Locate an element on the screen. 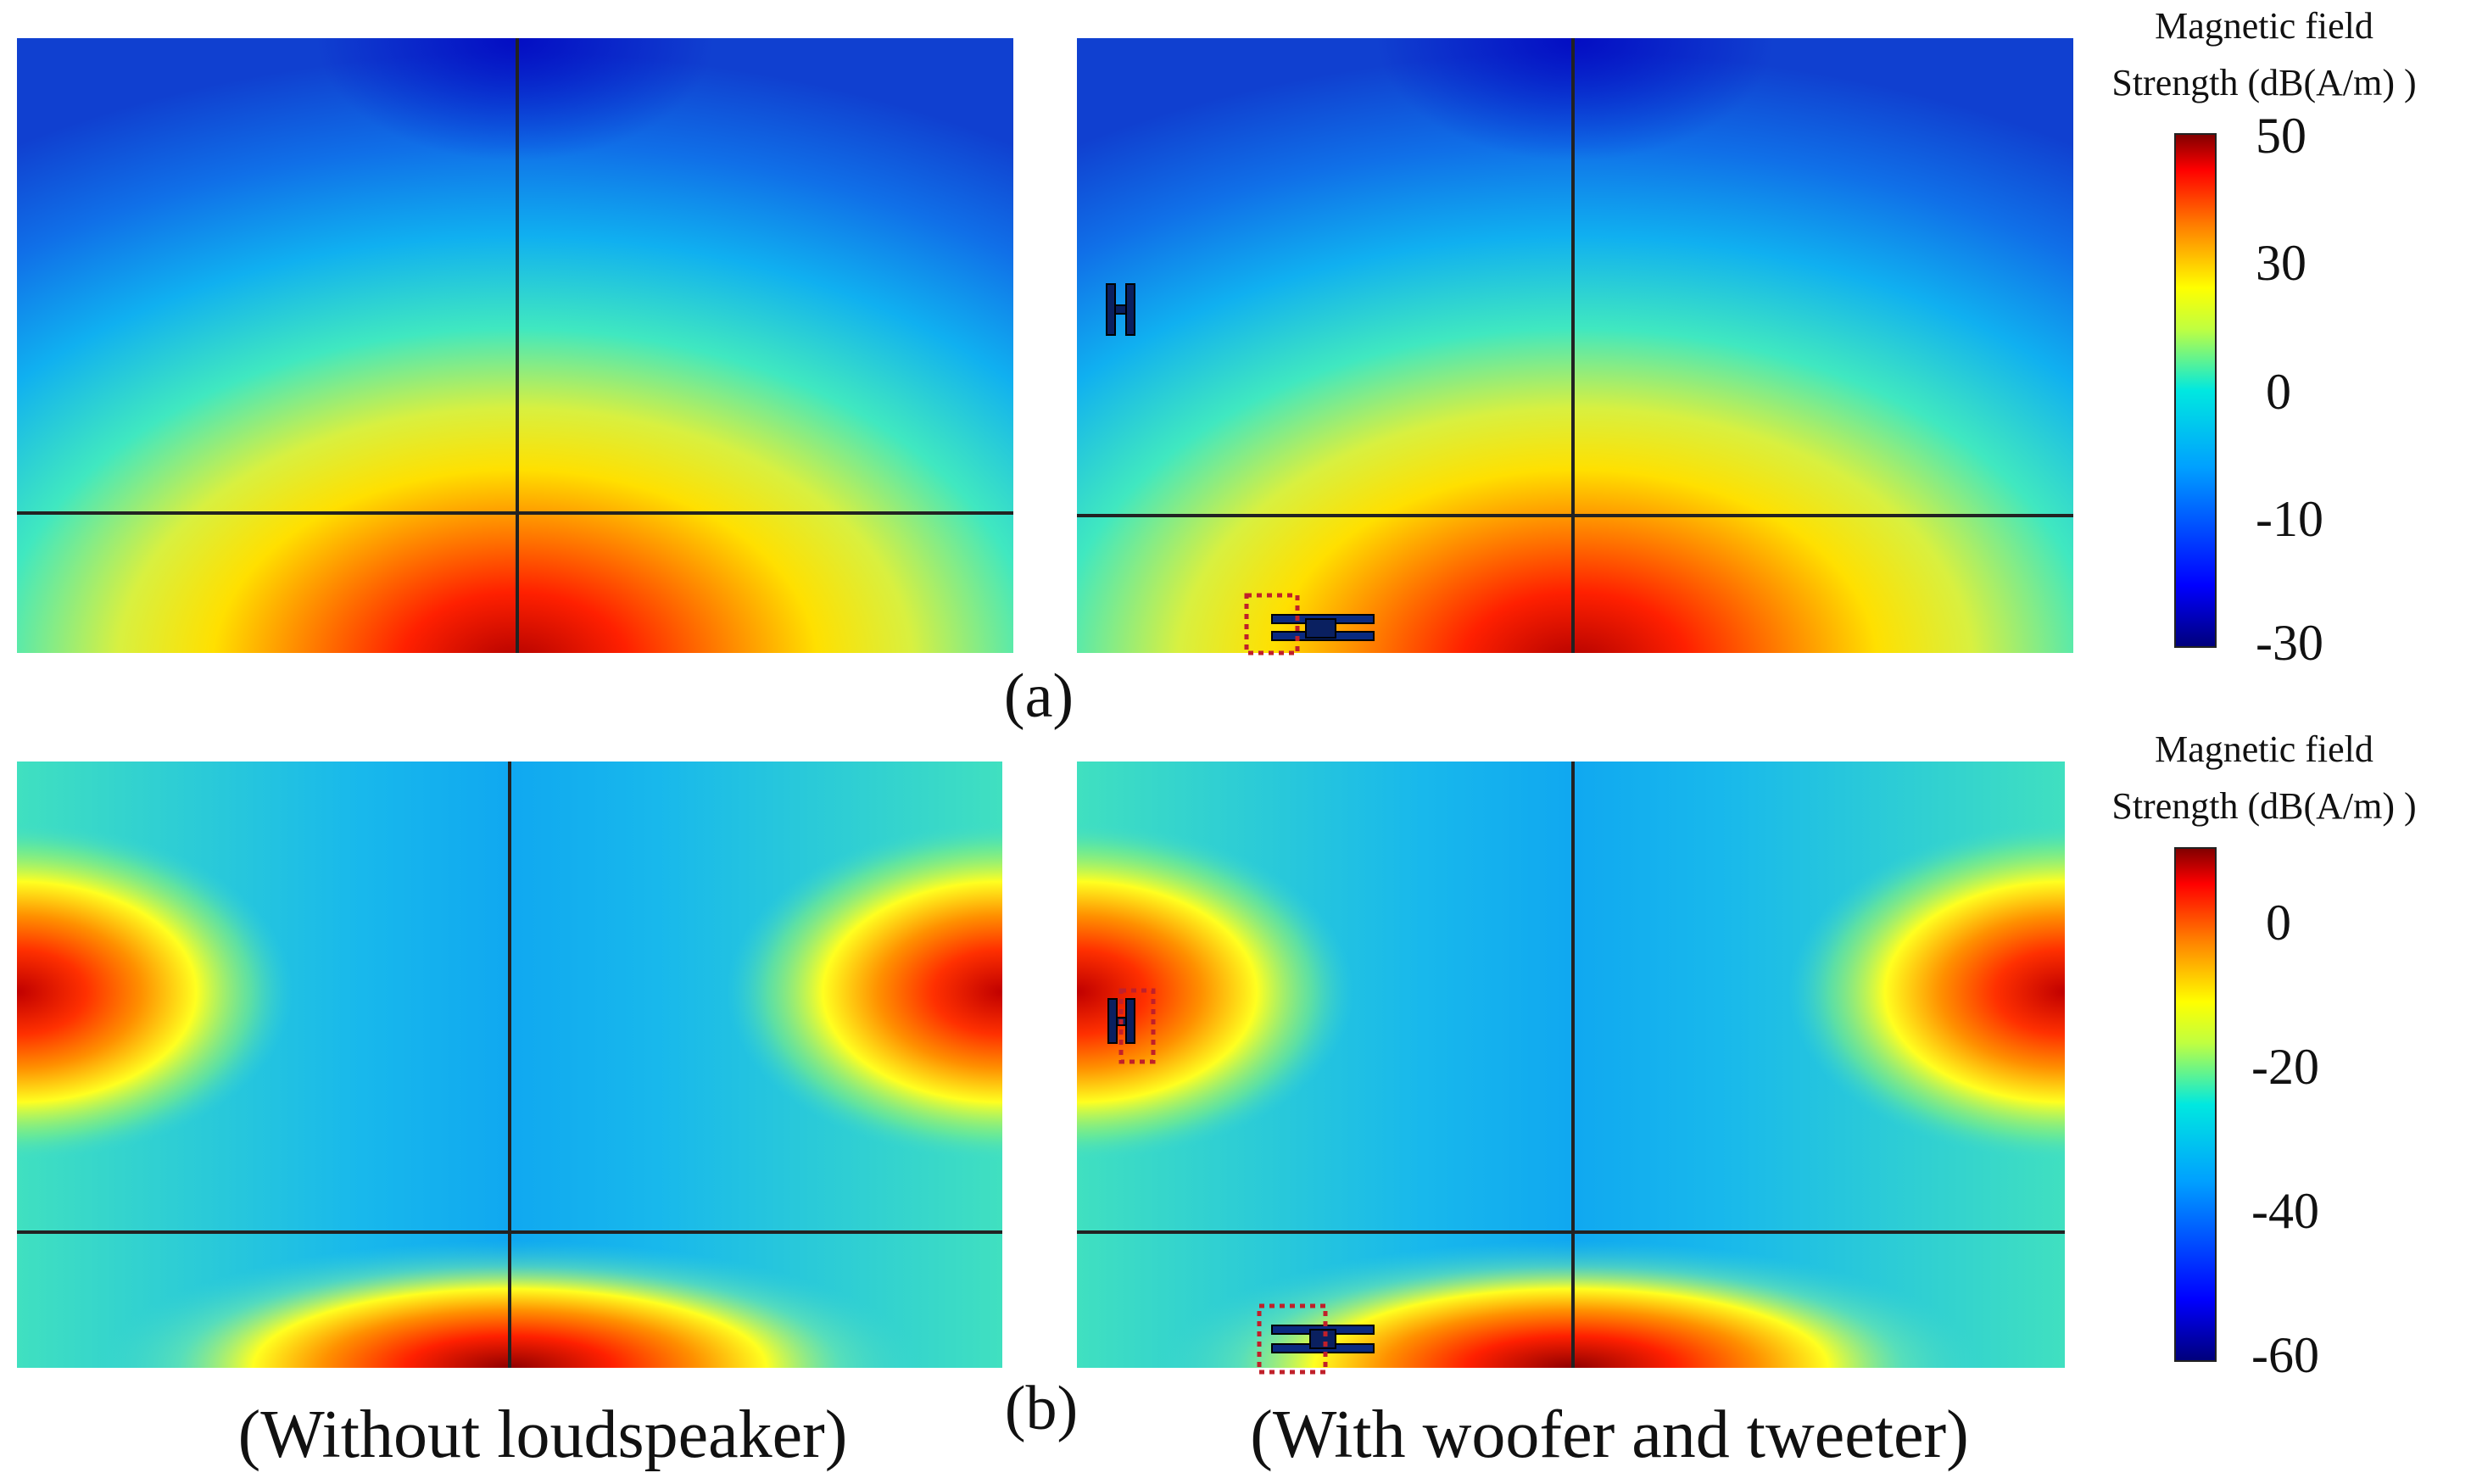  colorbar-a-tick: 0 is located at coordinates (2278, 392).